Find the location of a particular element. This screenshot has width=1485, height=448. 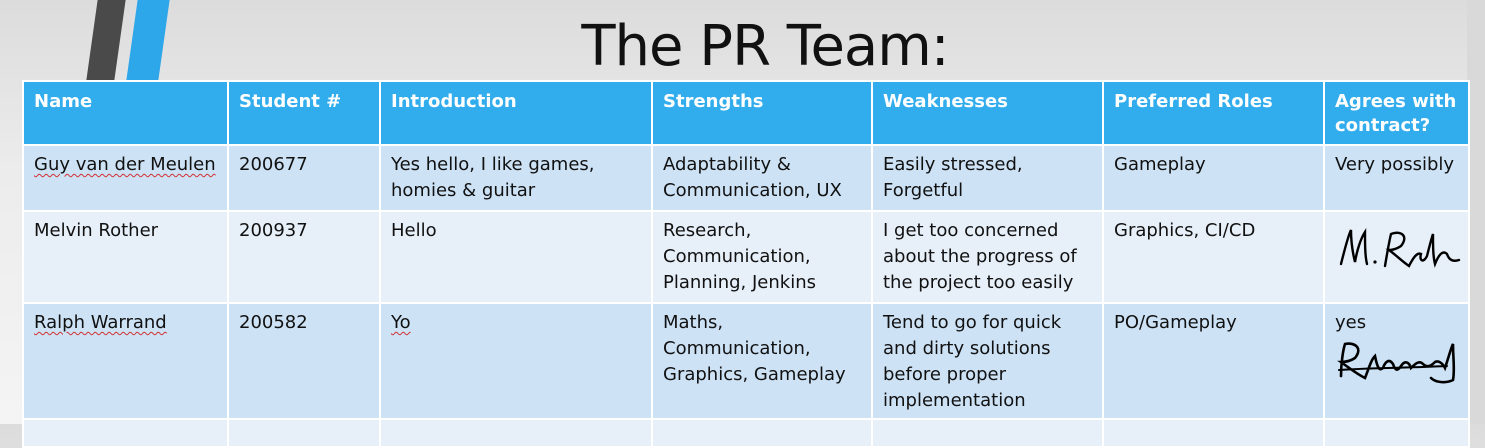

intro-text: Yes hello, I like games, homies & guitar is located at coordinates (493, 177).